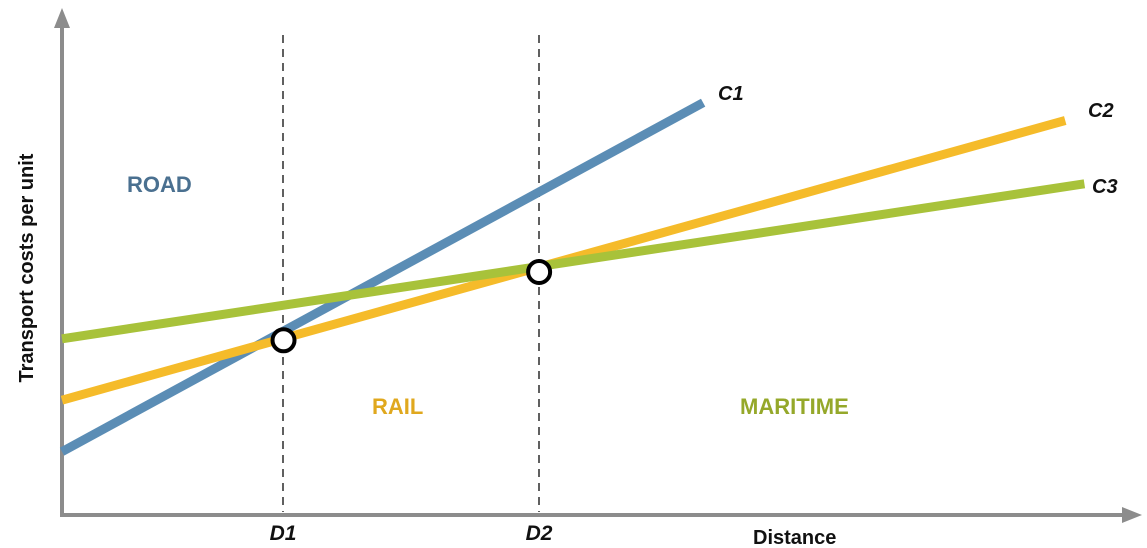 This screenshot has height=548, width=1147. Describe the element at coordinates (62, 18) in the screenshot. I see `y-axis-arrow` at that location.